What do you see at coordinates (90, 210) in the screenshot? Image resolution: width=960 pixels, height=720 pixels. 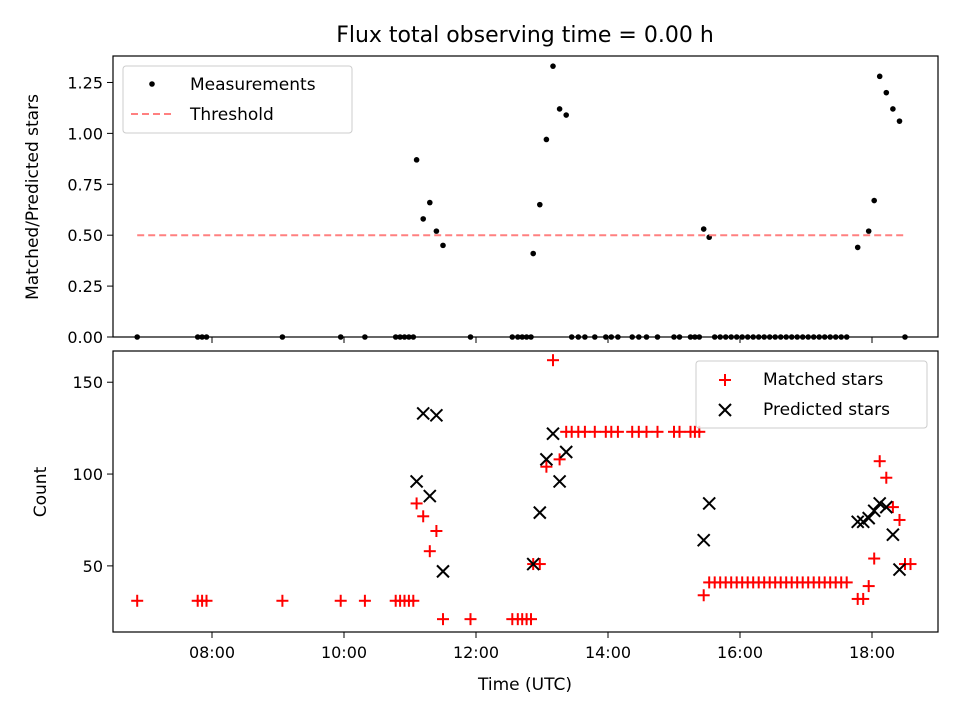 I see `top-y-axis: 0.00 0.25 0.50 0.75 1.00 1.25` at bounding box center [90, 210].